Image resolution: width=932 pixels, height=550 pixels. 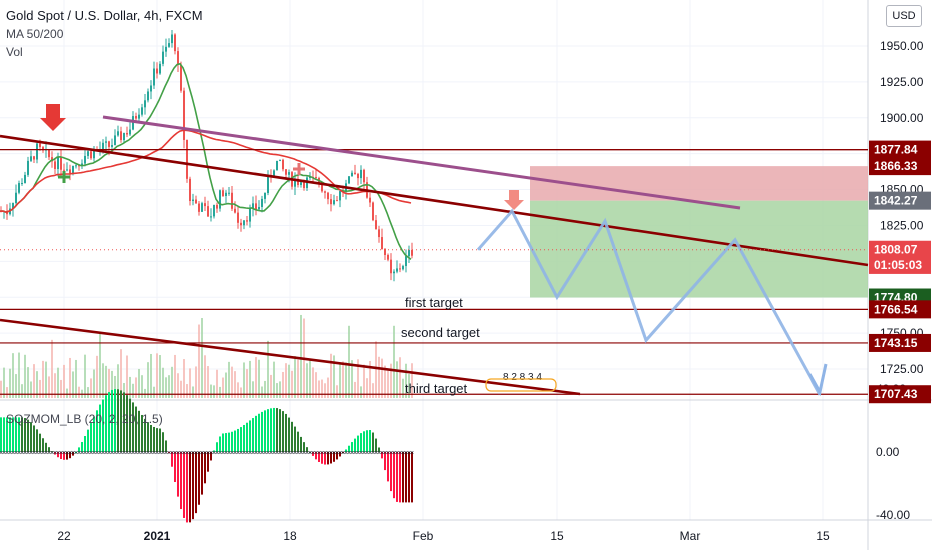 I want to click on price-tag-label: 1707.43, so click(x=896, y=394).